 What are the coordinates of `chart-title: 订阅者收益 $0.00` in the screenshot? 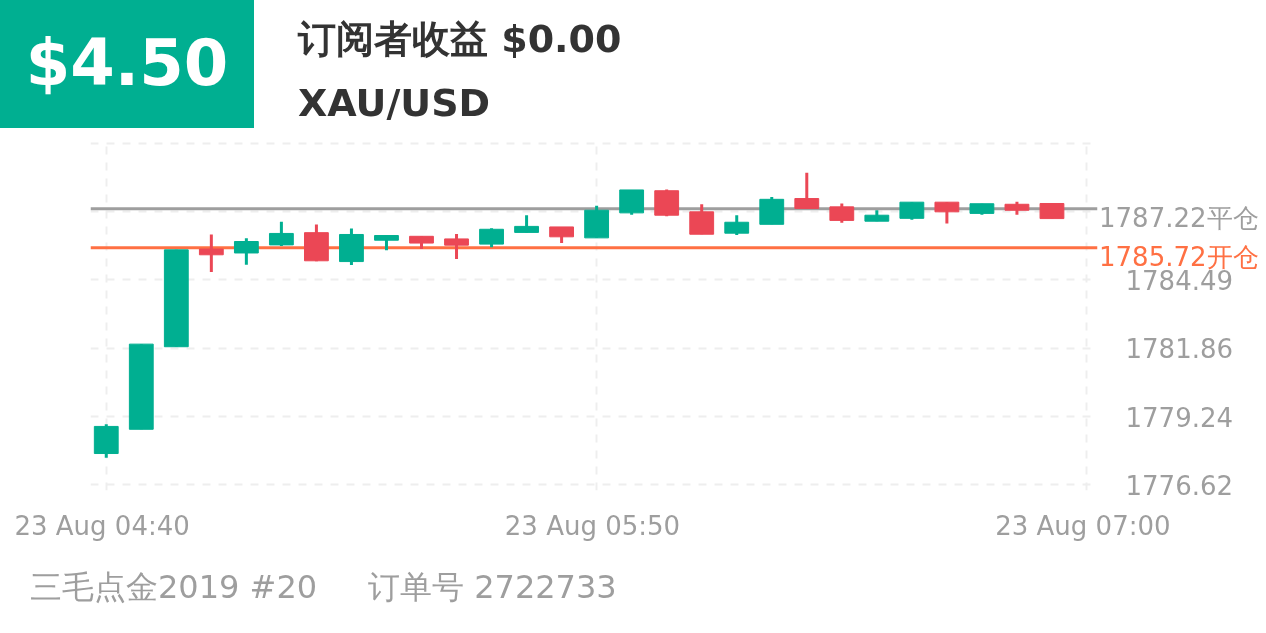 It's located at (460, 39).